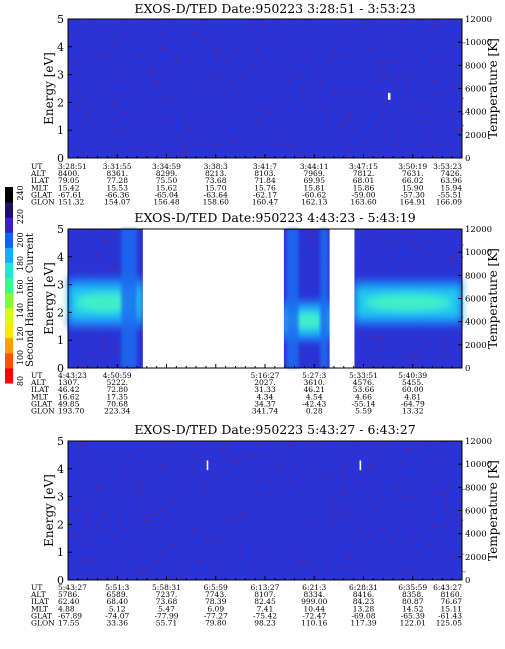 The image size is (505, 649). Describe the element at coordinates (215, 173) in the screenshot. I see `orbit-value: 8213.` at that location.